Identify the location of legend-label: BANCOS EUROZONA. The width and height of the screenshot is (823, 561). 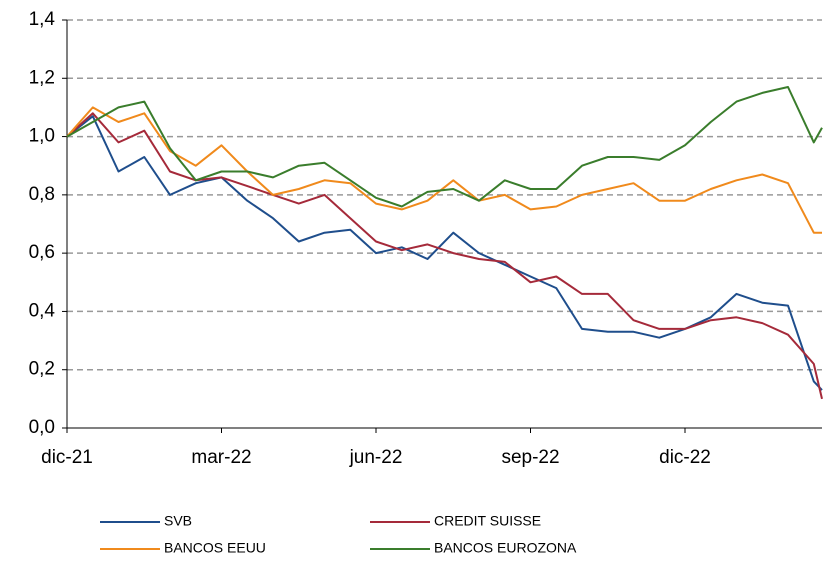
(505, 548).